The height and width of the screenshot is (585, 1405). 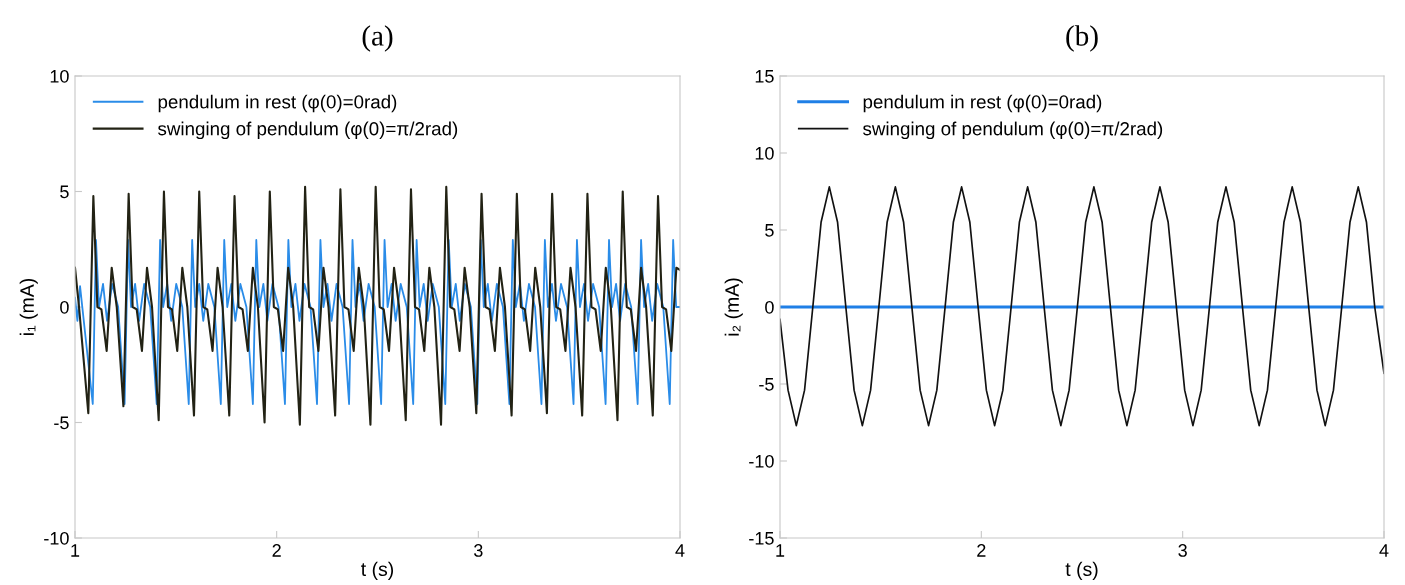 What do you see at coordinates (28, 307) in the screenshot?
I see `y-axis-title: i₁ (mA)` at bounding box center [28, 307].